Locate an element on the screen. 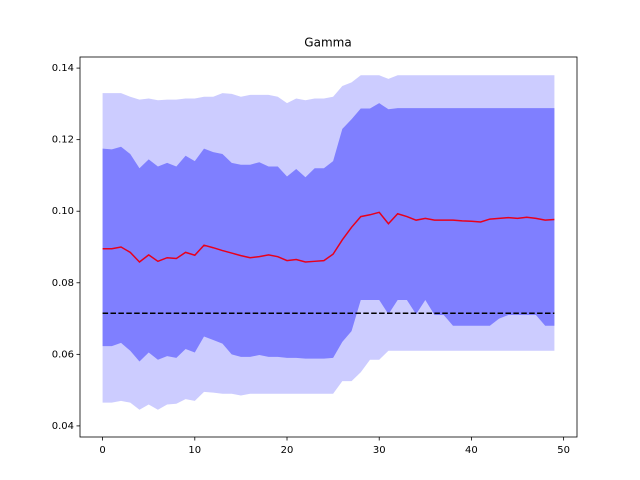 The width and height of the screenshot is (640, 480). x-tick-label: 40 is located at coordinates (471, 450).